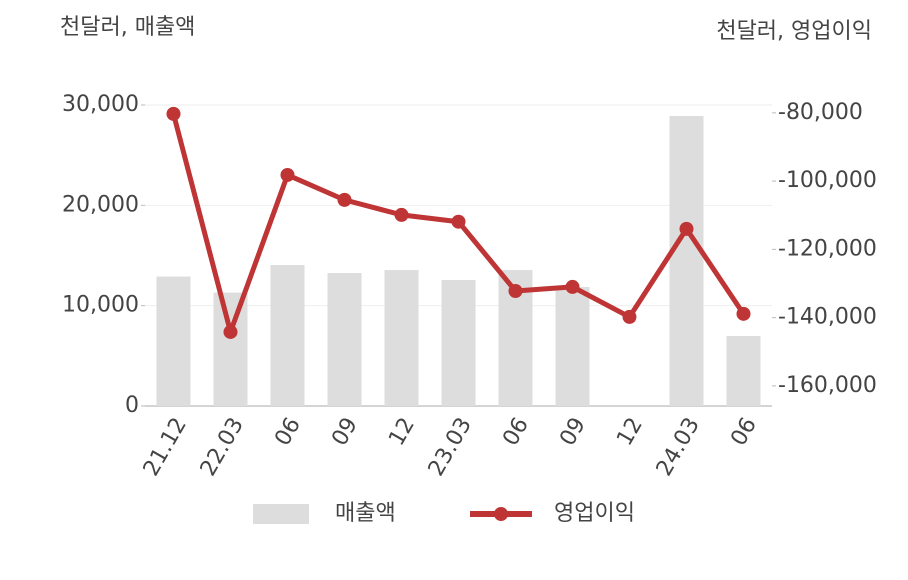 The image size is (908, 580). I want to click on y-tick-label: 10,000, so click(100, 305).